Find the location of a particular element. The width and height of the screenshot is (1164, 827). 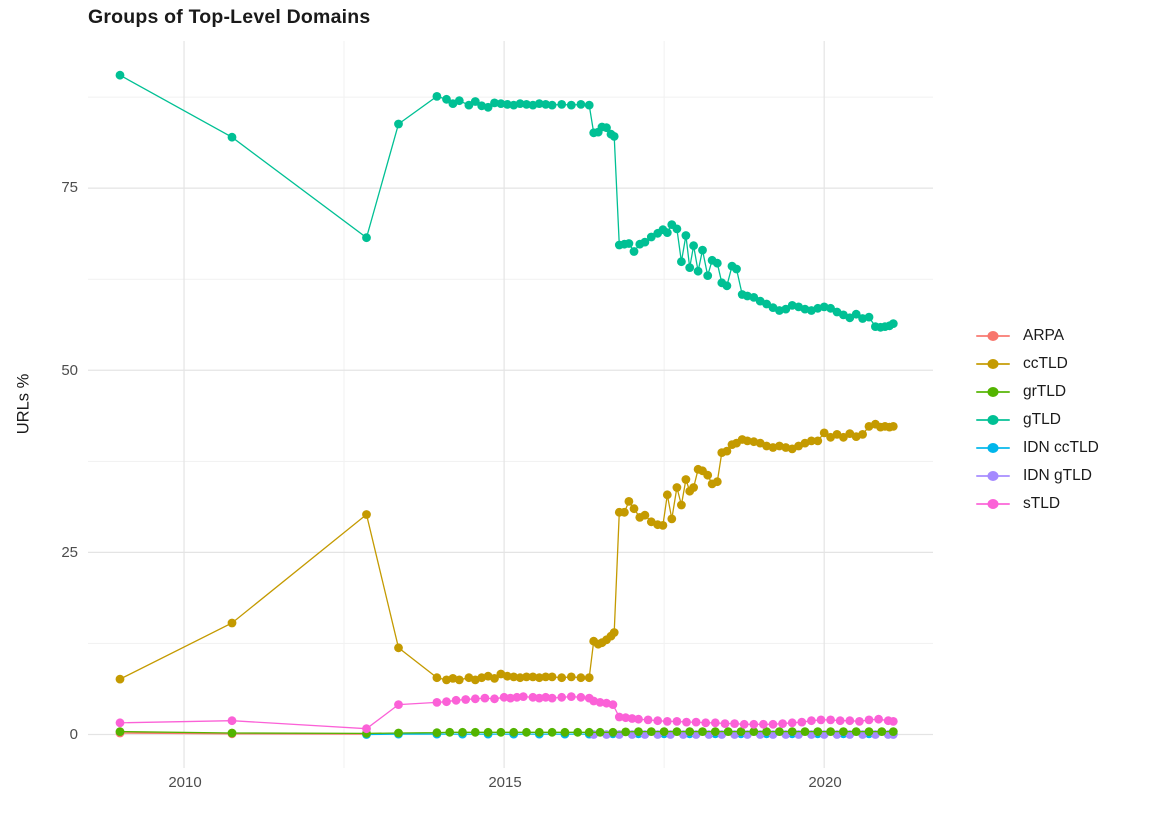

x-tick-label-2015: 2015 is located at coordinates (505, 782).